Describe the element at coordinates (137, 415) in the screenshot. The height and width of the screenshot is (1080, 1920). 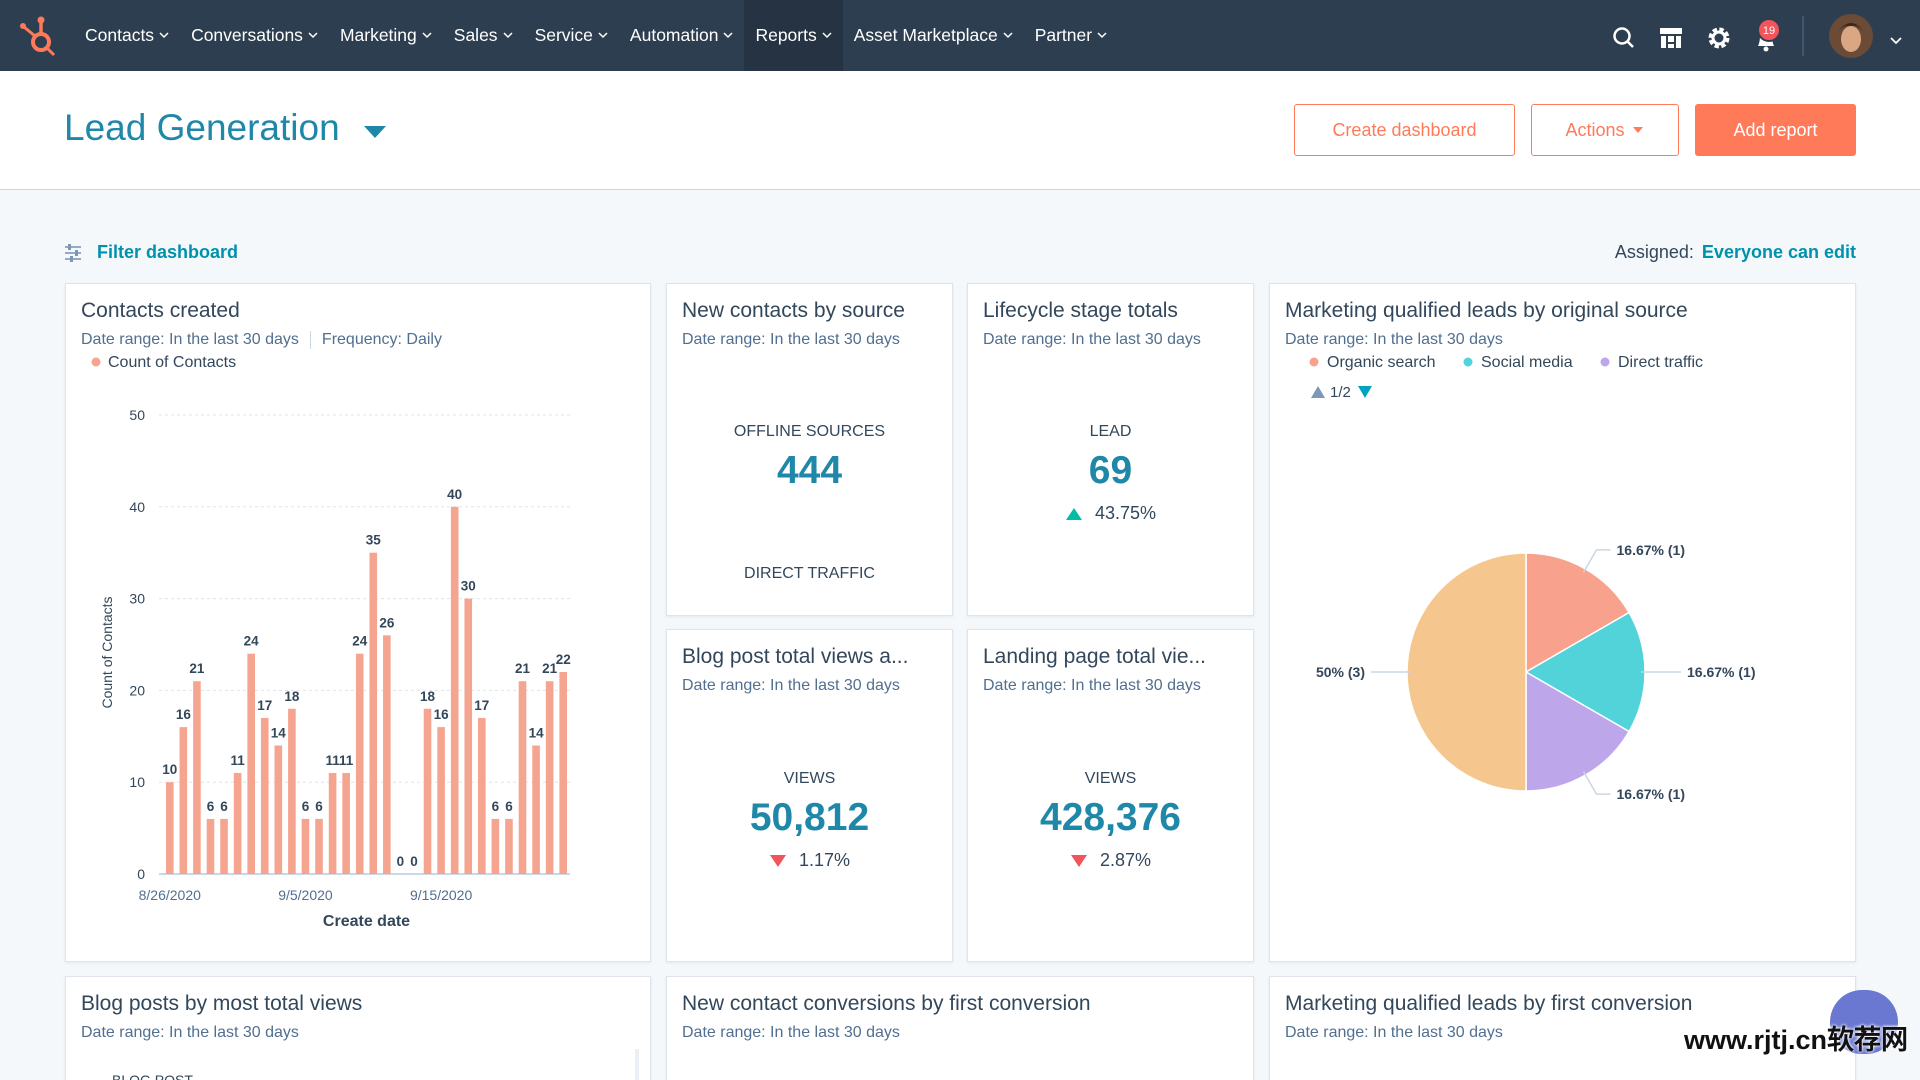
I see `y-tick-label: 50` at that location.